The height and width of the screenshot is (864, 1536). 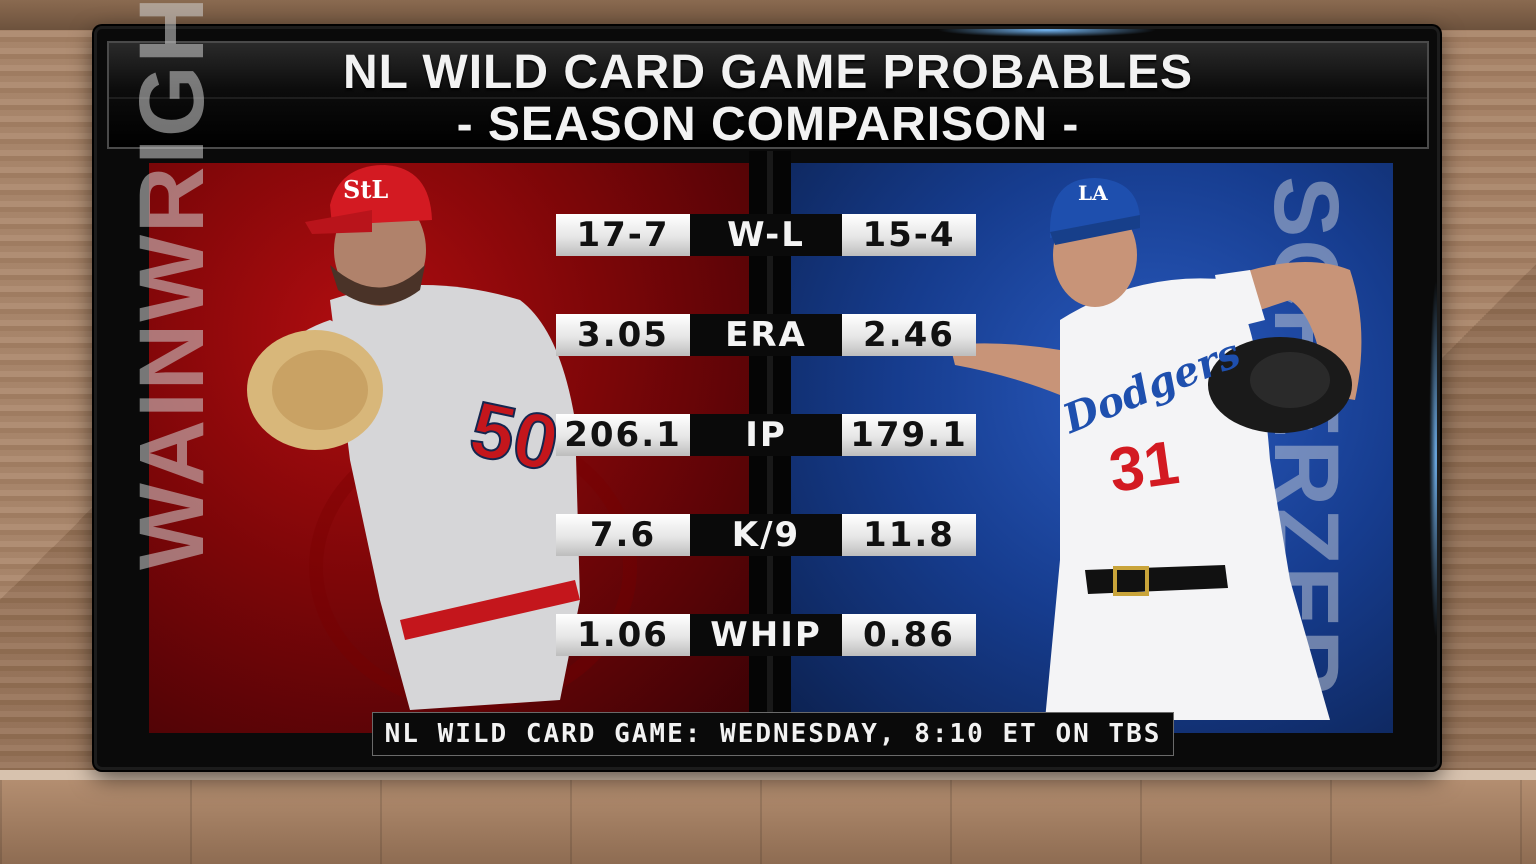 What do you see at coordinates (623, 435) in the screenshot?
I see `left-stat-value: 206.1` at bounding box center [623, 435].